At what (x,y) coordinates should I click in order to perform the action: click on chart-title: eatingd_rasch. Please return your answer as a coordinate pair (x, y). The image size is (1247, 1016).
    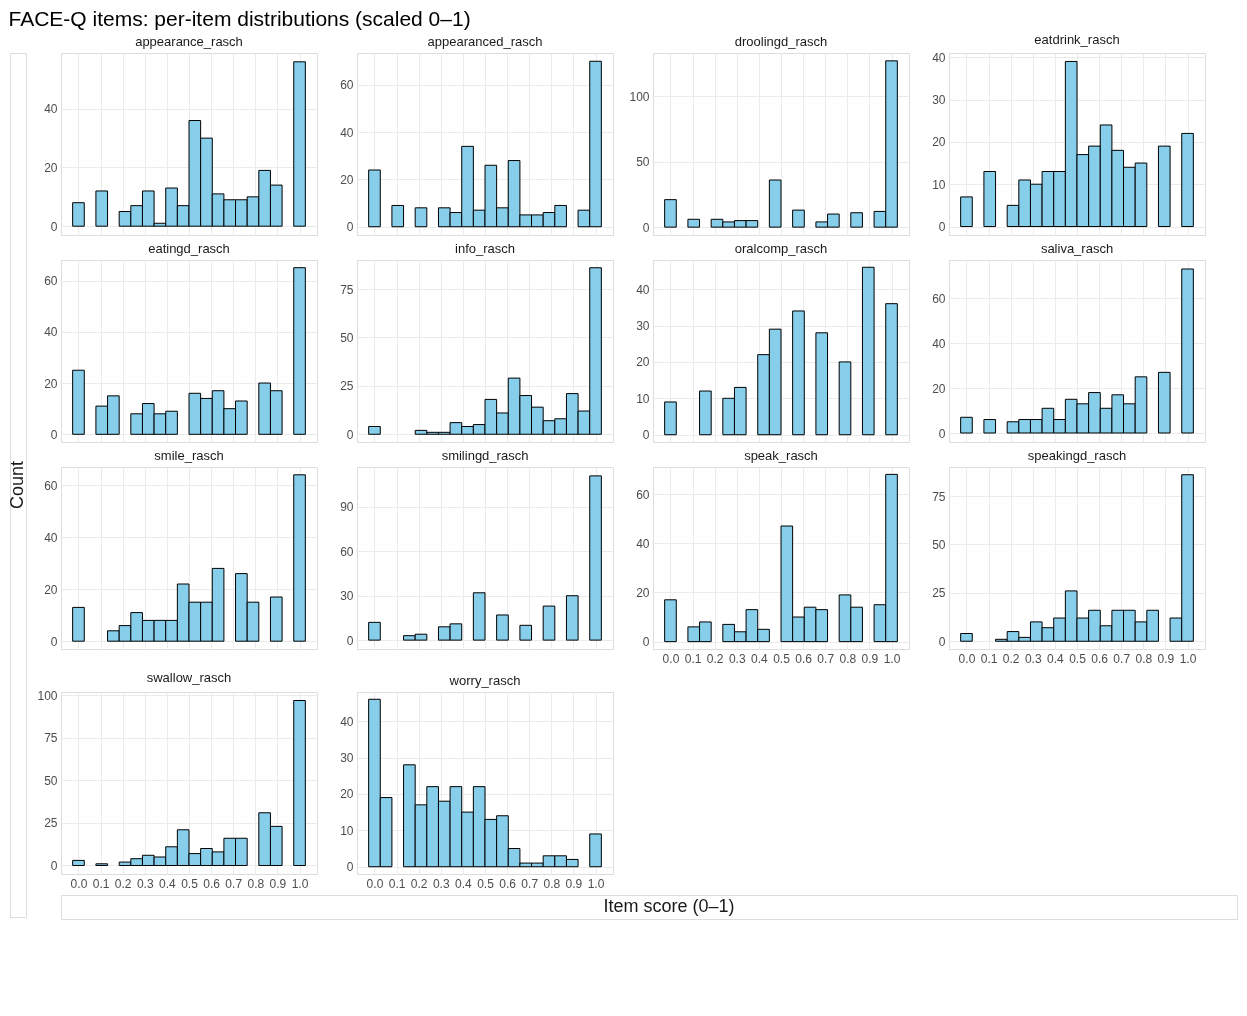
    Looking at the image, I should click on (189, 248).